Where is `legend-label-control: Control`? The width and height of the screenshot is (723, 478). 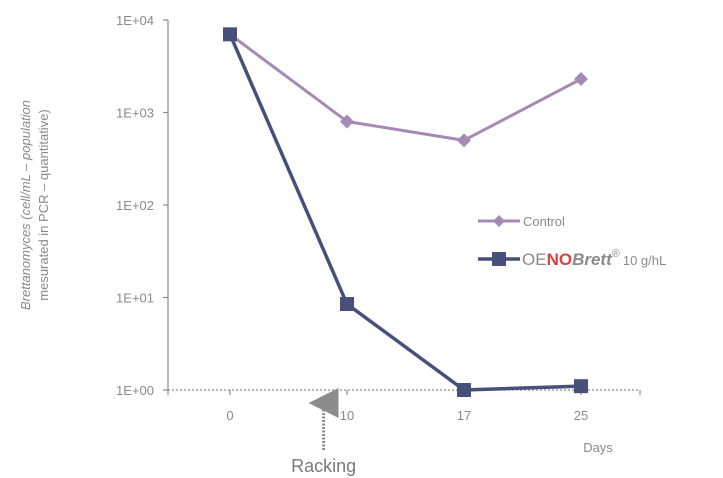
legend-label-control: Control is located at coordinates (544, 221).